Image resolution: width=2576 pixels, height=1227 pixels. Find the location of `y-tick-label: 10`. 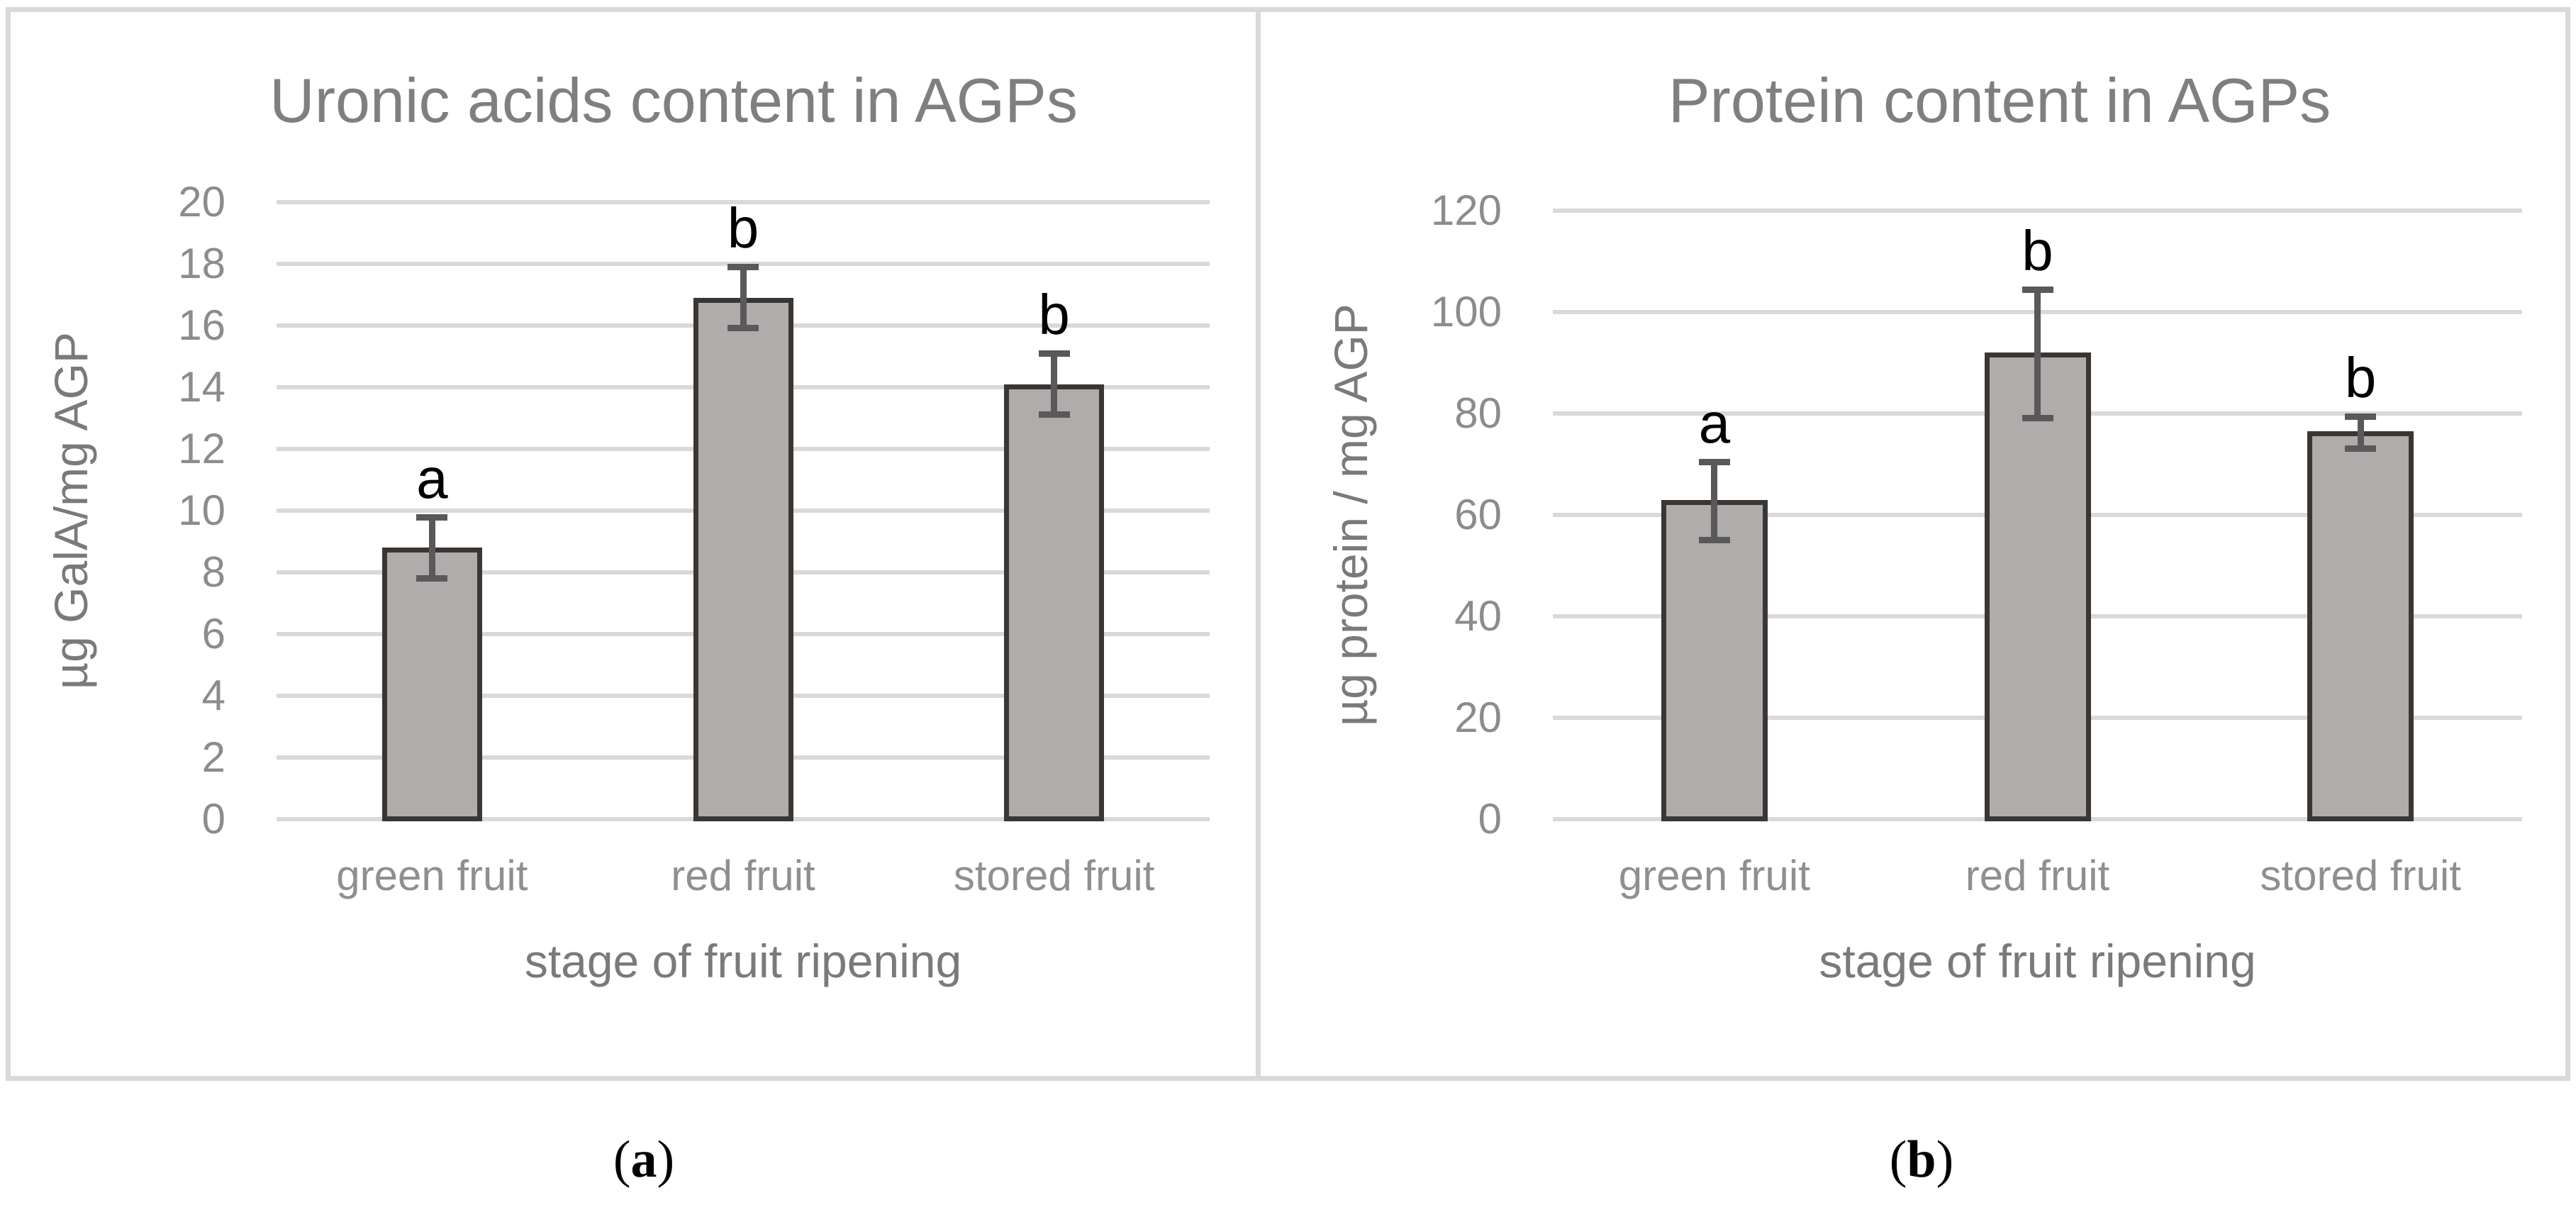

y-tick-label: 10 is located at coordinates (201, 510).